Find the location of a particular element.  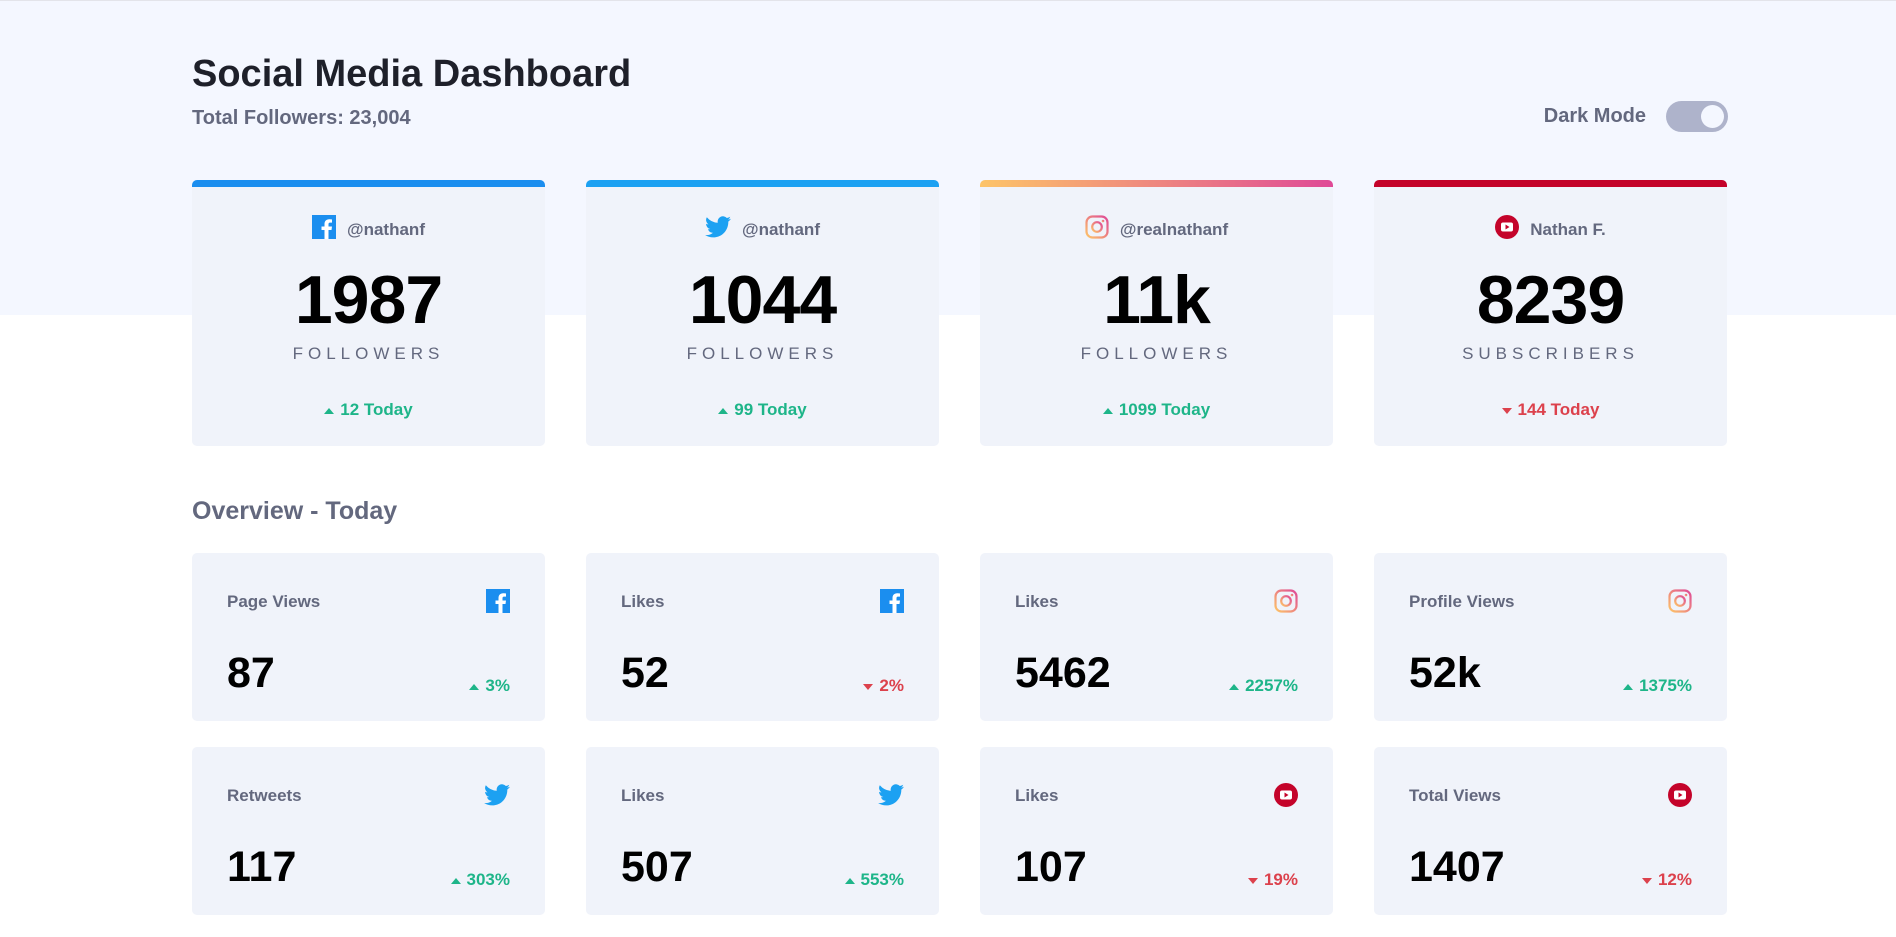

overview-card: Likes 52 2% is located at coordinates (762, 637).